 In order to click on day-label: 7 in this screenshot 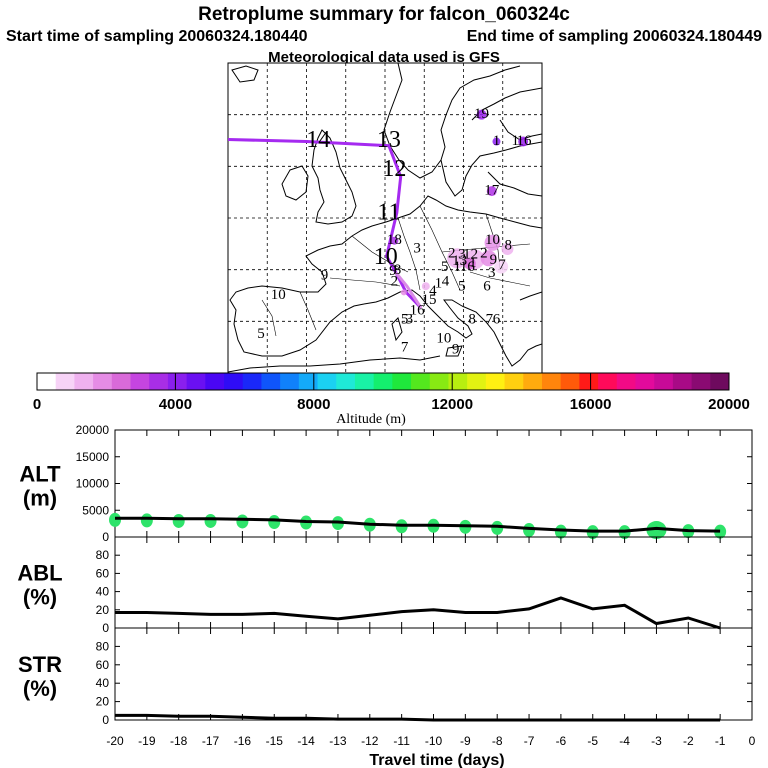, I will do `click(405, 348)`.